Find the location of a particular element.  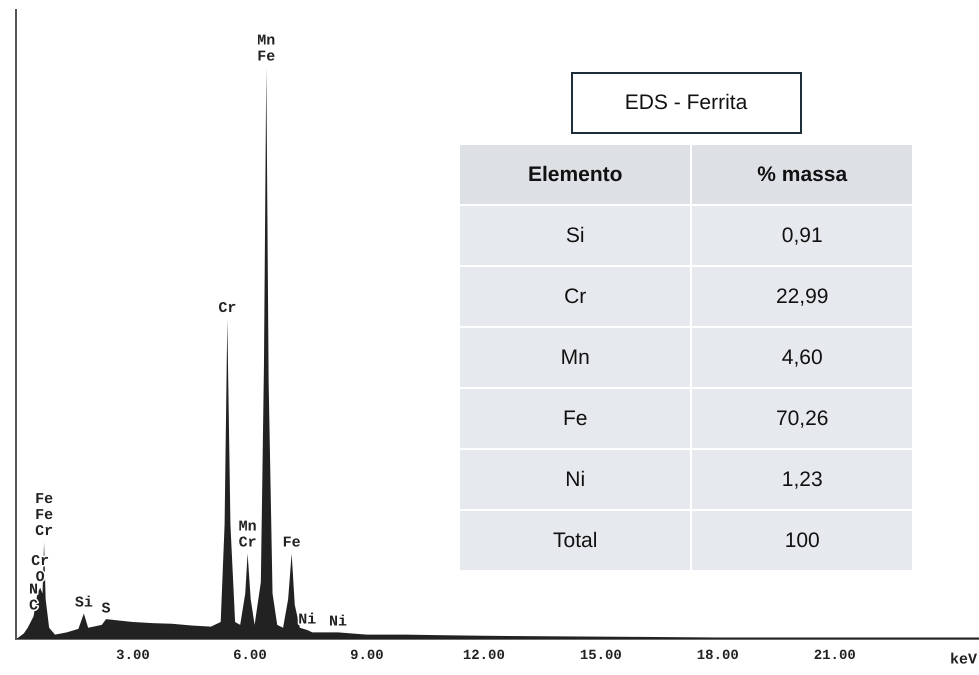

x-tick-label: 6.00 is located at coordinates (250, 656).